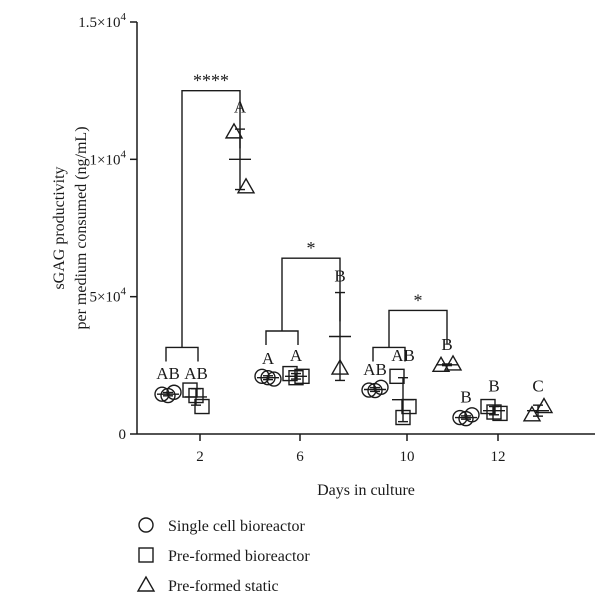  What do you see at coordinates (146, 525) in the screenshot?
I see `circle-icon` at bounding box center [146, 525].